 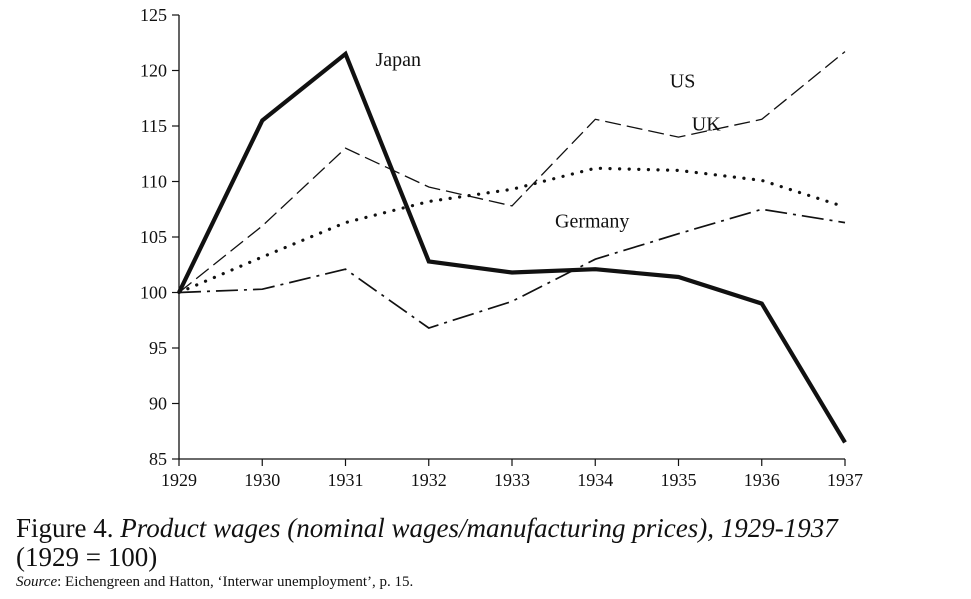 I want to click on x-tick-label: 1933, so click(x=512, y=480).